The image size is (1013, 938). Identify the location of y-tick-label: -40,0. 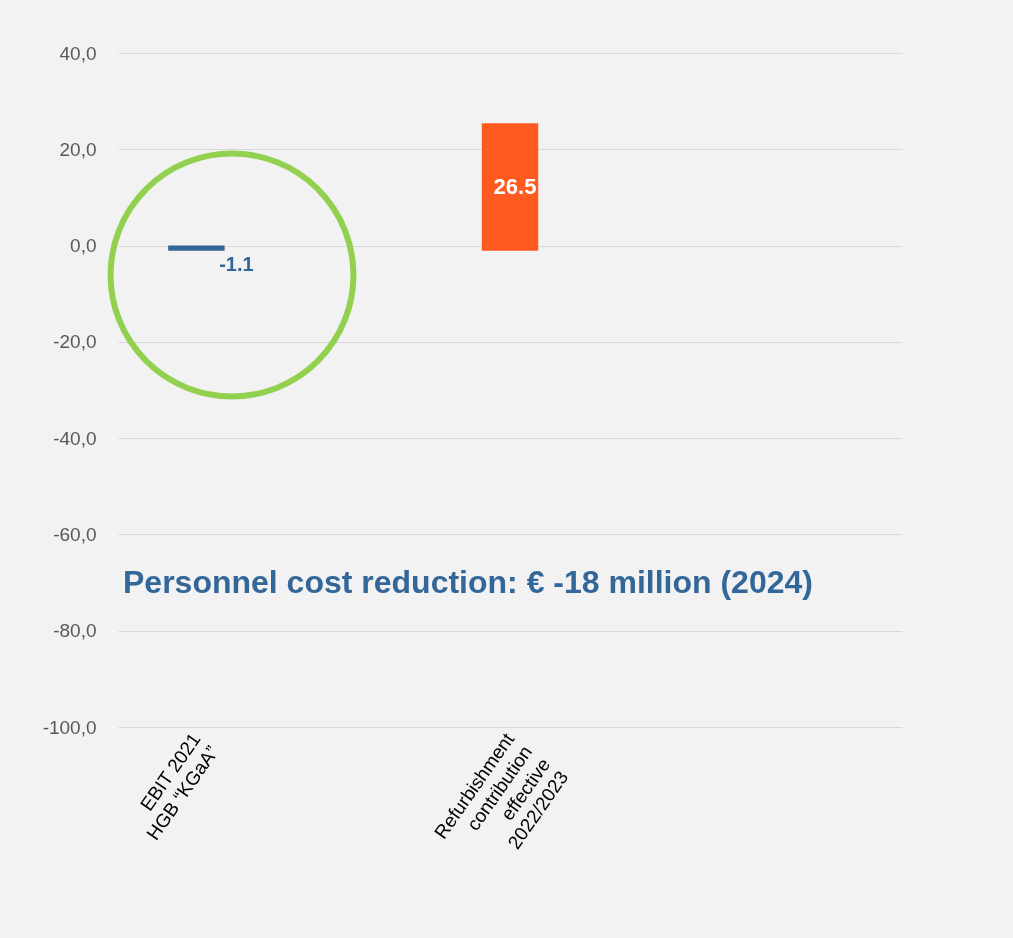
(75, 438).